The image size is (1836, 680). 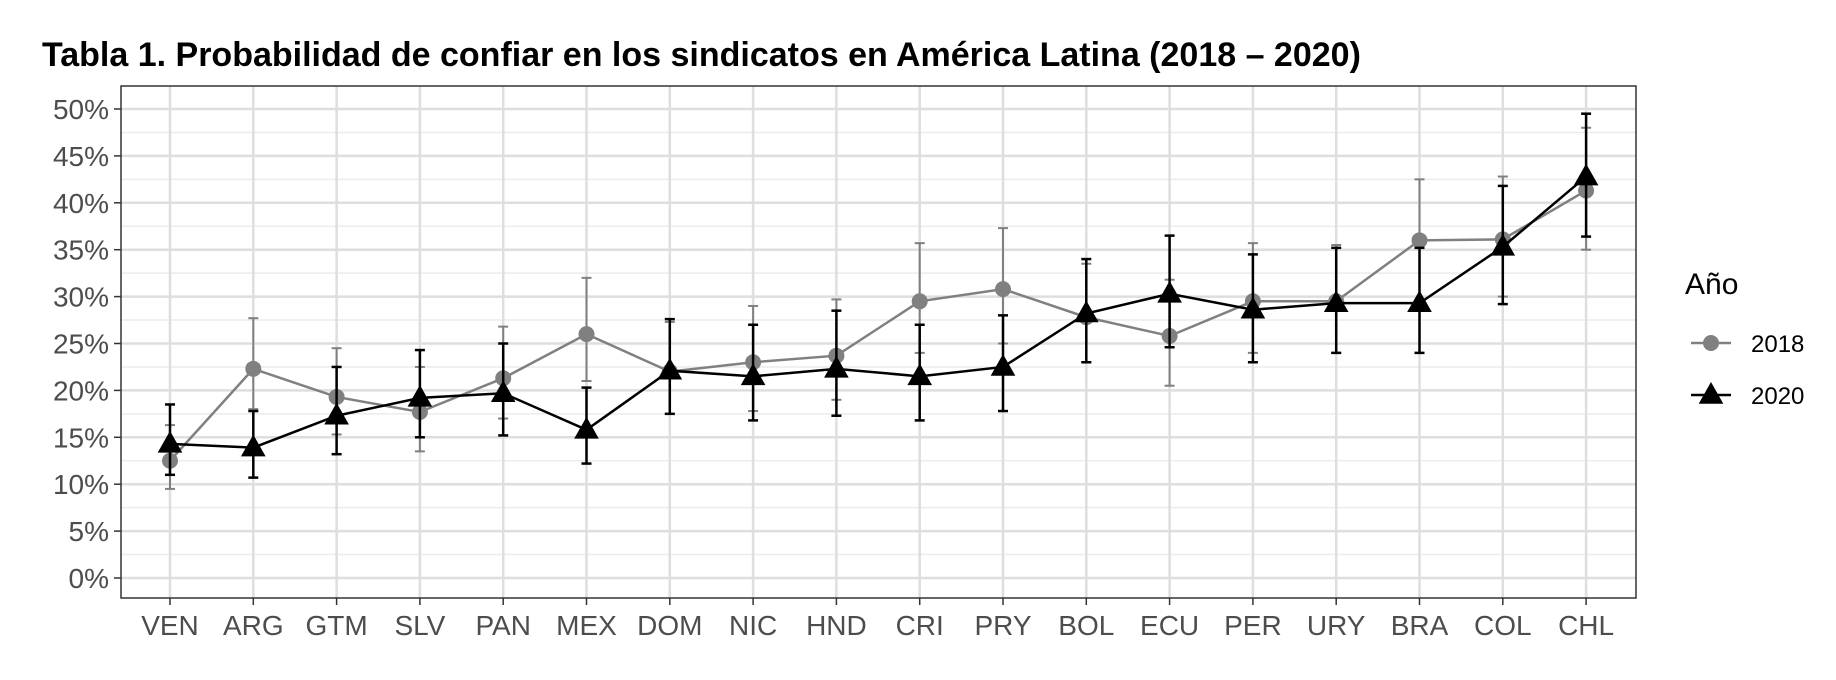 What do you see at coordinates (1586, 625) in the screenshot?
I see `x-tick-label-chl: CHL` at bounding box center [1586, 625].